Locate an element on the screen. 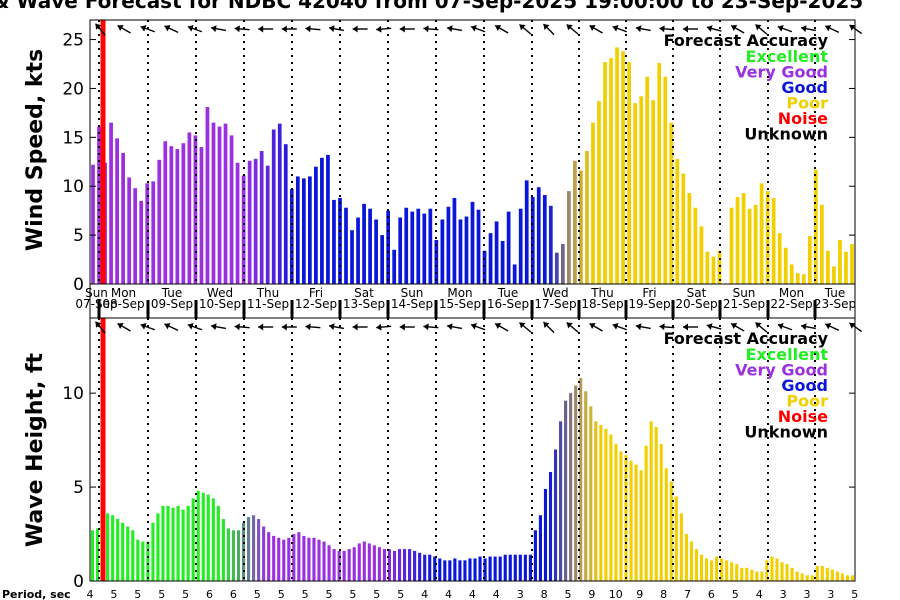 Image resolution: width=900 pixels, height=600 pixels. date-label: 07-Sep is located at coordinates (96, 304).